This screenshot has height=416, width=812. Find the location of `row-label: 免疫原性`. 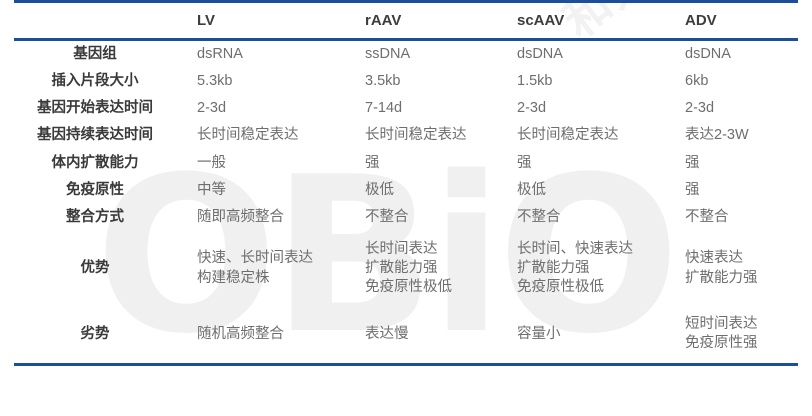

row-label: 免疫原性 is located at coordinates (95, 189).